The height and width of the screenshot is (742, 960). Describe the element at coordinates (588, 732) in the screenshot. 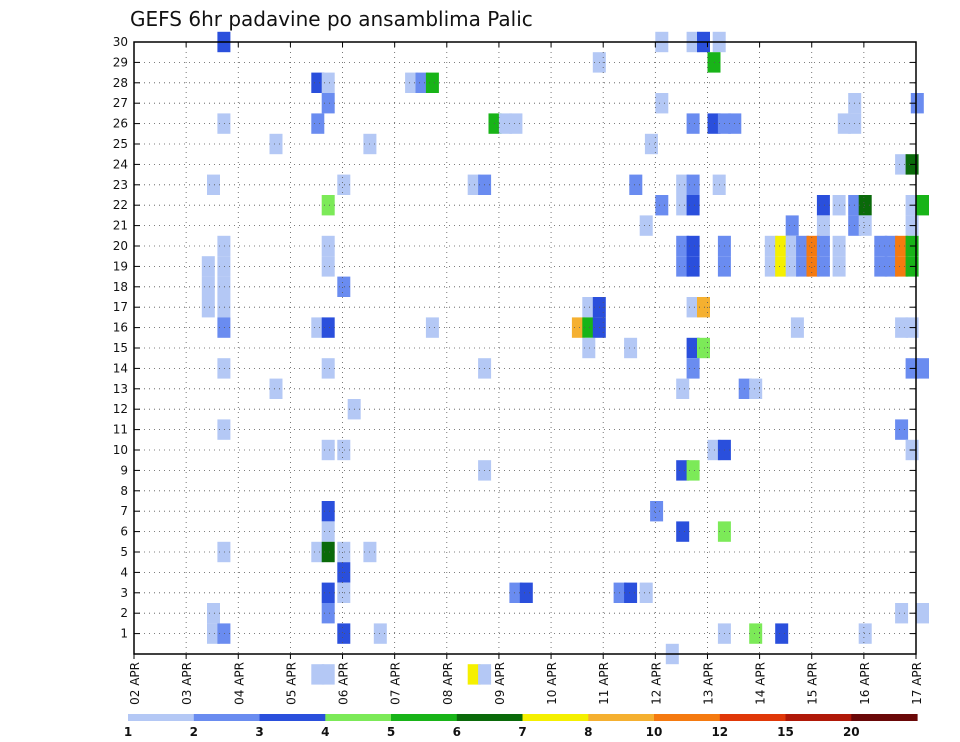

I see `colorbar-label: 8` at that location.